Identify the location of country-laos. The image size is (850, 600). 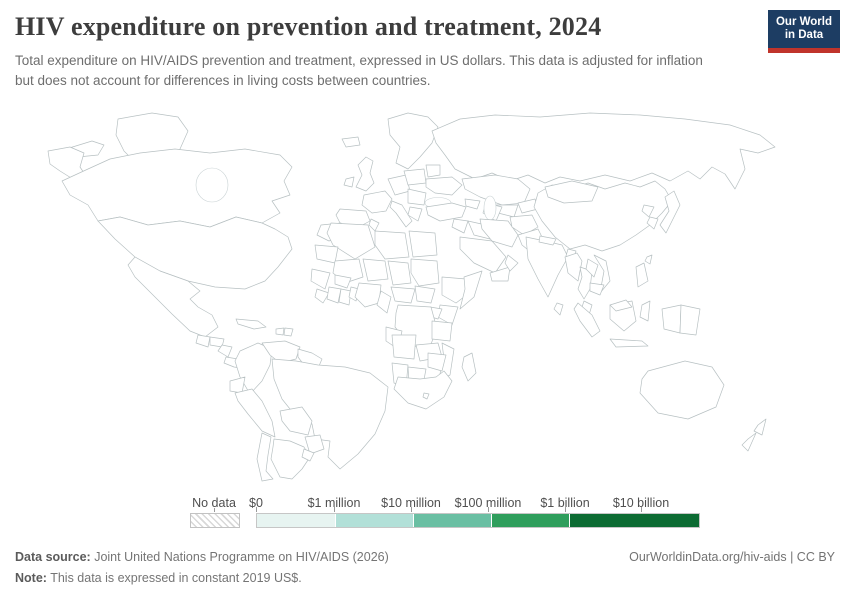
(592, 268).